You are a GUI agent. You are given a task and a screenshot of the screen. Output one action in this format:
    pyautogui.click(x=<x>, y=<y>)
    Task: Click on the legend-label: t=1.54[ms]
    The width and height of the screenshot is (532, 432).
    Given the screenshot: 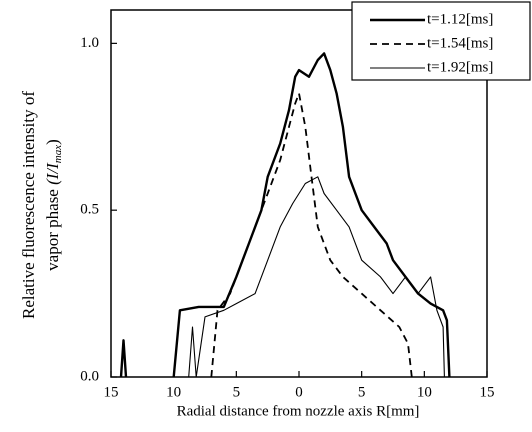 What is the action you would take?
    pyautogui.click(x=460, y=43)
    